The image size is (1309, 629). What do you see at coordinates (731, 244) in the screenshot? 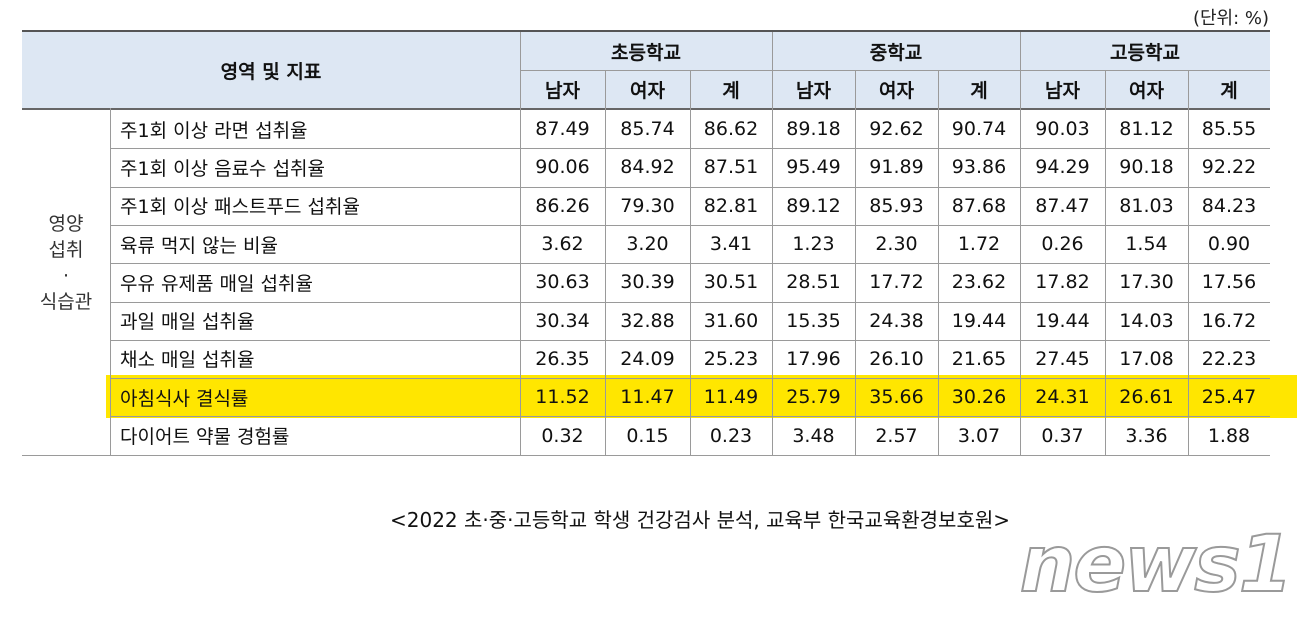
I see `cell-value: 3.41` at bounding box center [731, 244].